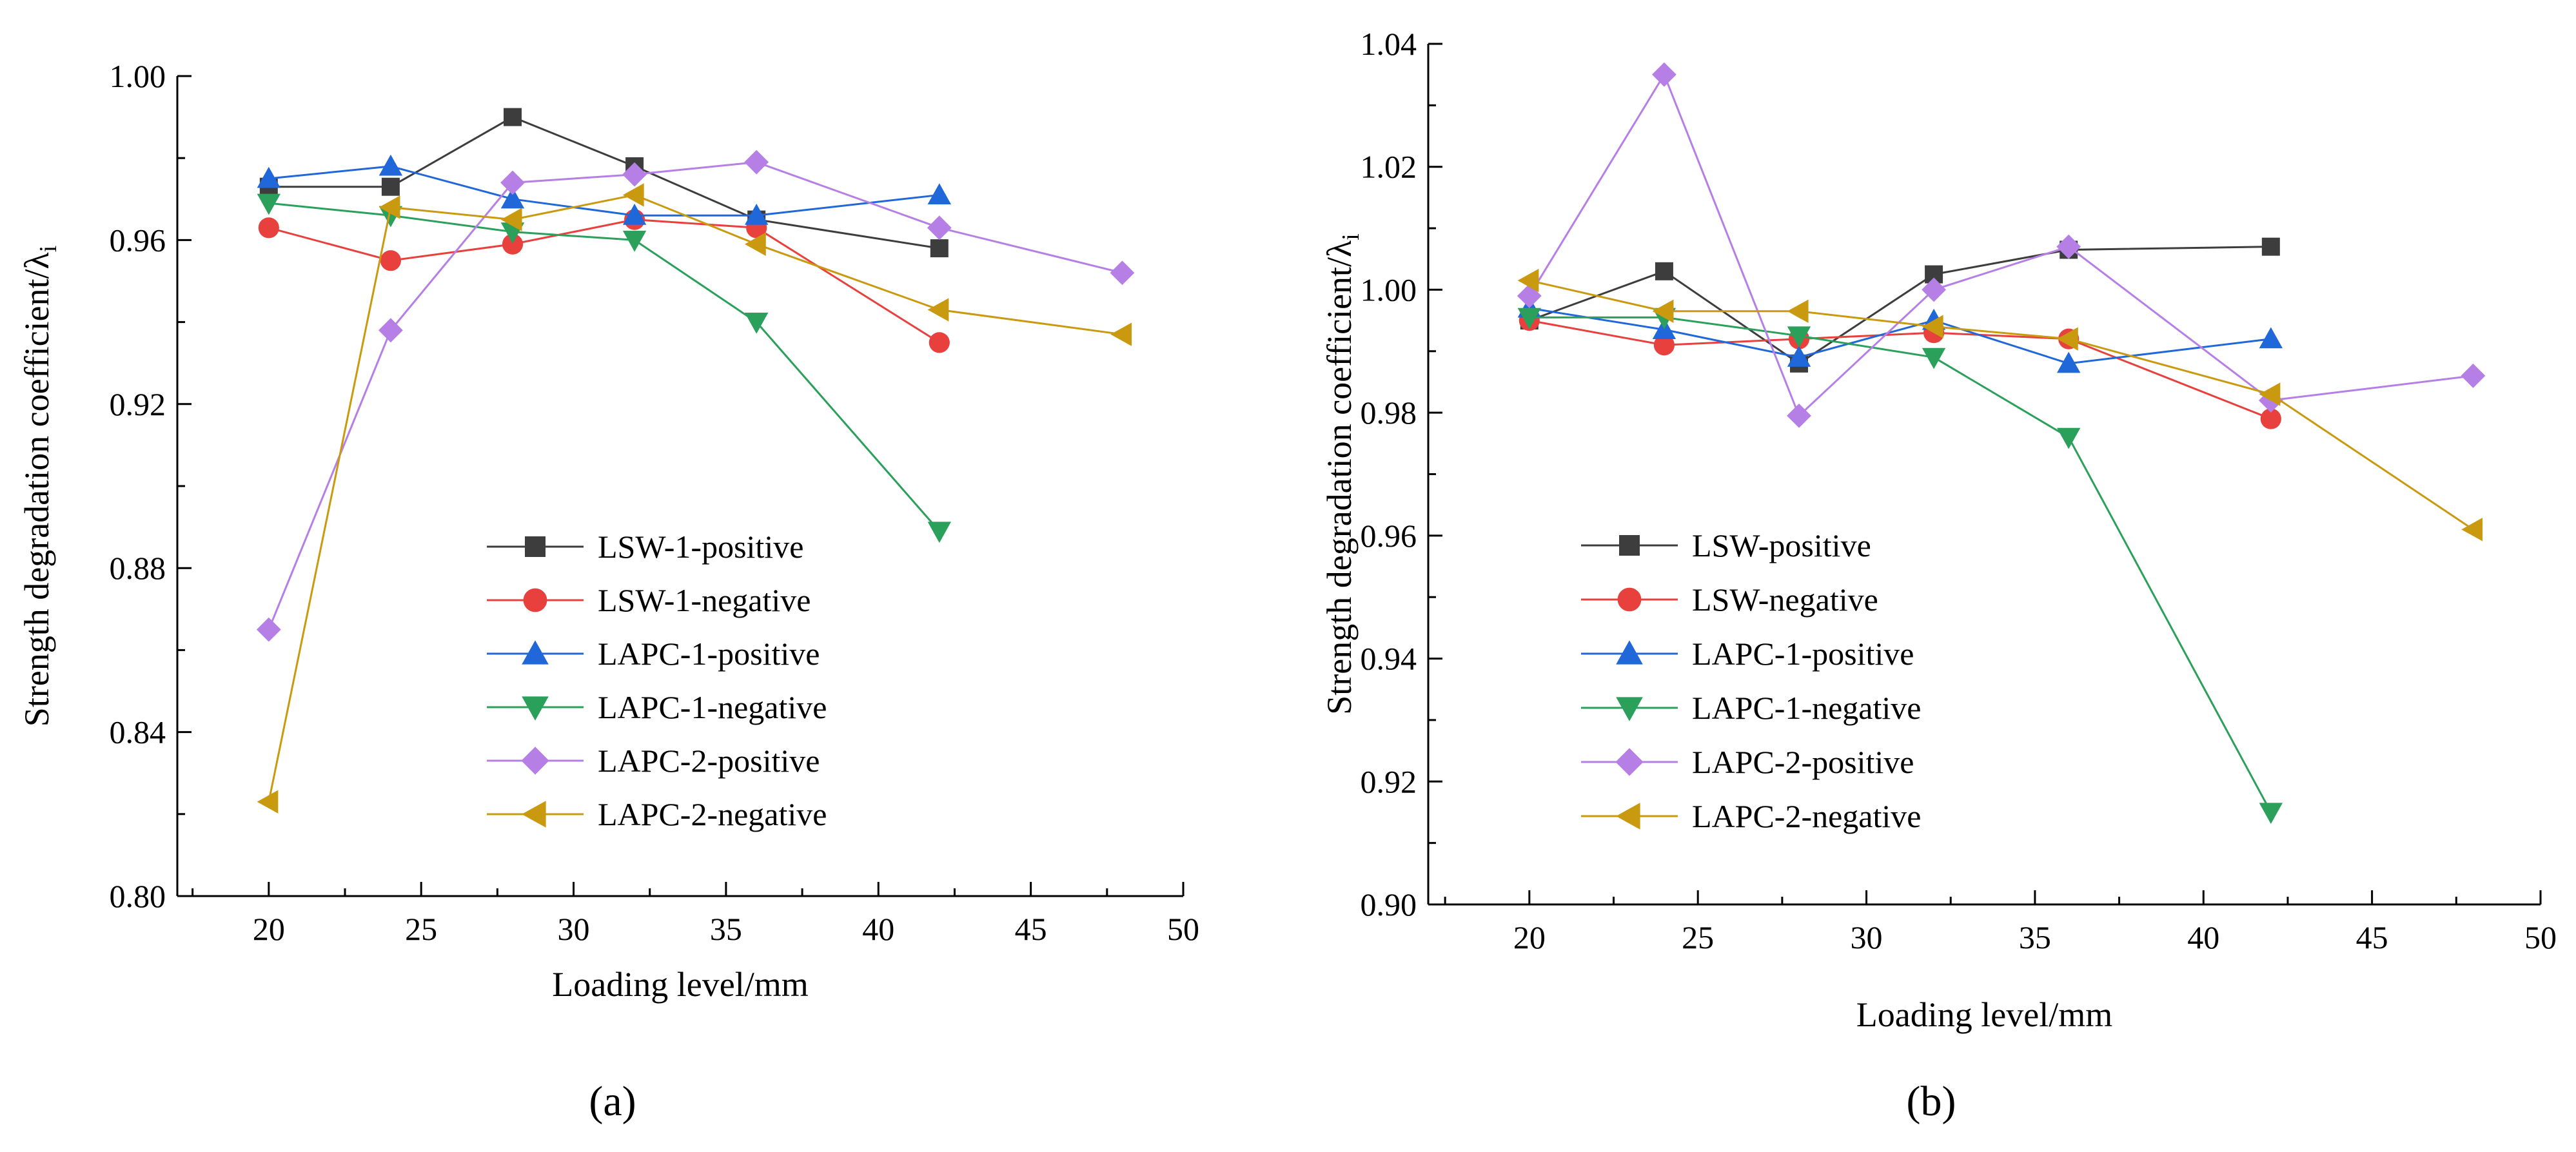 The image size is (2576, 1152). What do you see at coordinates (612, 1101) in the screenshot?
I see `panel-label-a: (a)` at bounding box center [612, 1101].